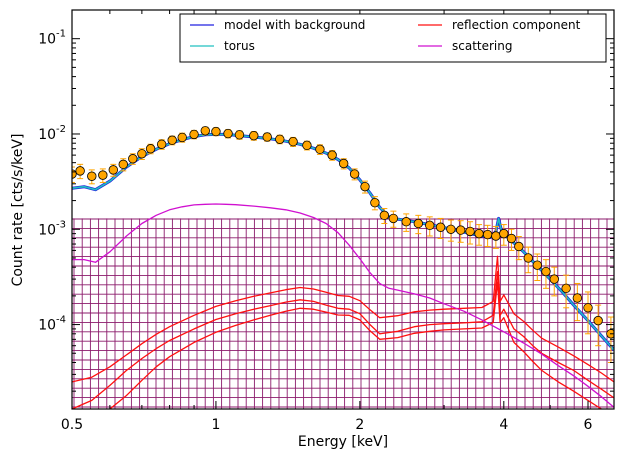 The image size is (624, 459). Describe the element at coordinates (52, 133) in the screenshot. I see `y-tick-label: 10⁻²` at that location.